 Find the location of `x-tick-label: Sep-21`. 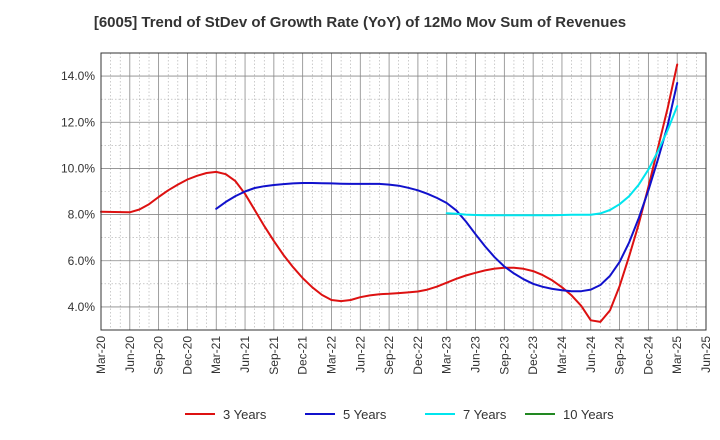

x-tick-label: Sep-21 is located at coordinates (274, 355).